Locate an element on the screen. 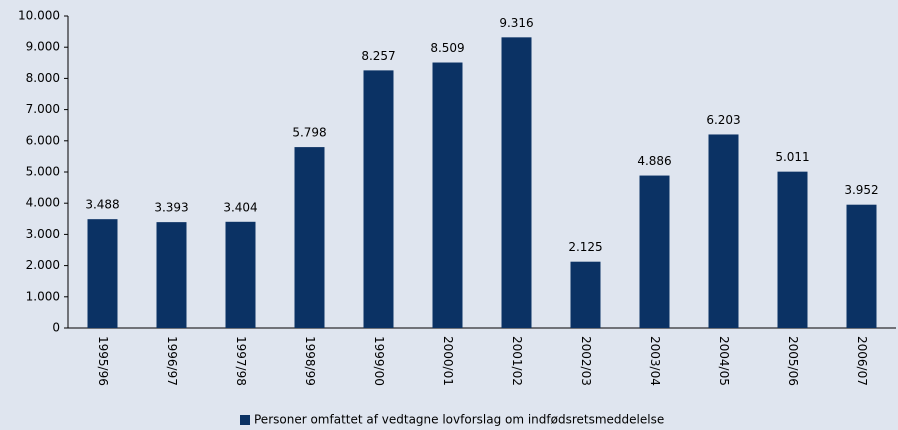 This screenshot has width=898, height=430. x-tick-label: 2004/05 is located at coordinates (724, 361).